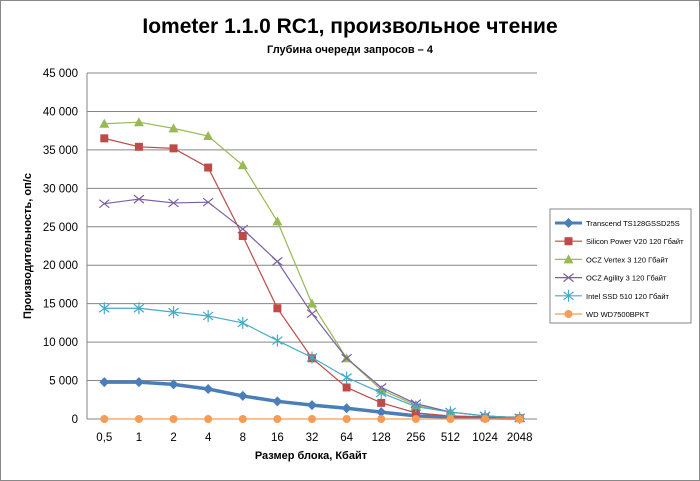 The height and width of the screenshot is (481, 700). Describe the element at coordinates (618, 314) in the screenshot. I see `legend-label: WD WD7500BPKT` at that location.